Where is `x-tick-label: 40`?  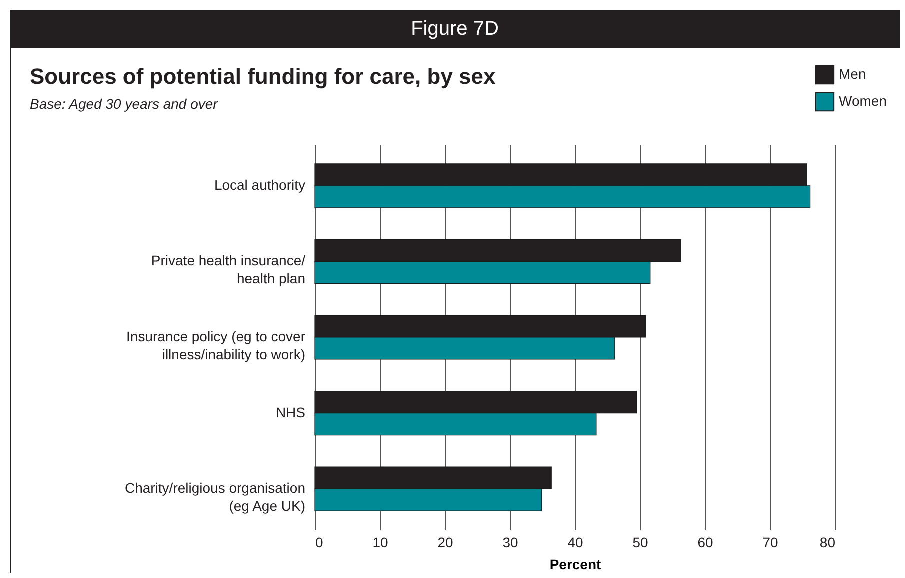
x-tick-label: 40 is located at coordinates (576, 542).